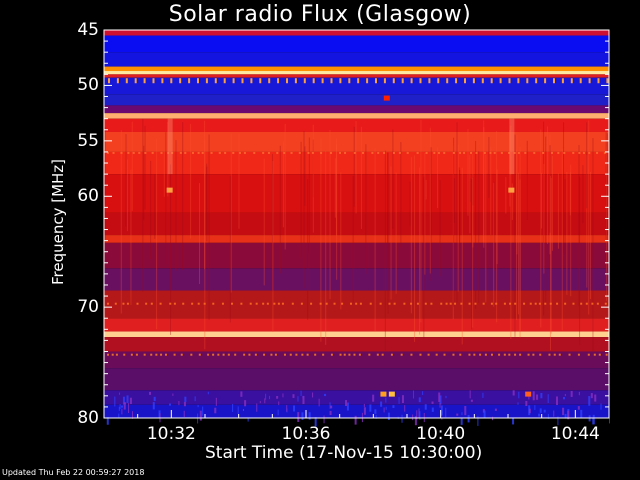 The image size is (640, 480). Describe the element at coordinates (320, 14) in the screenshot. I see `chart-title: Solar radio Flux (Glasgow)` at that location.